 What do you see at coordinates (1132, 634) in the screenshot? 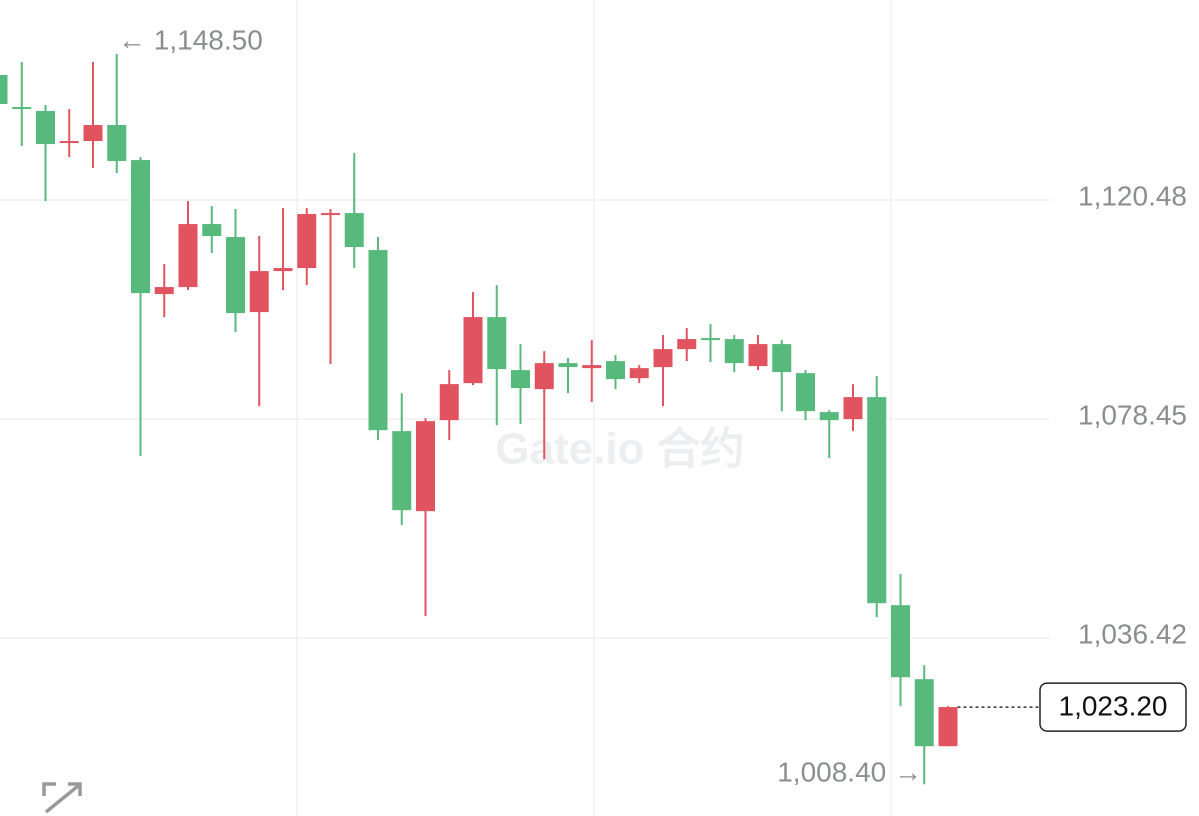
I see `y-tick-label: 1,036.42` at bounding box center [1132, 634].